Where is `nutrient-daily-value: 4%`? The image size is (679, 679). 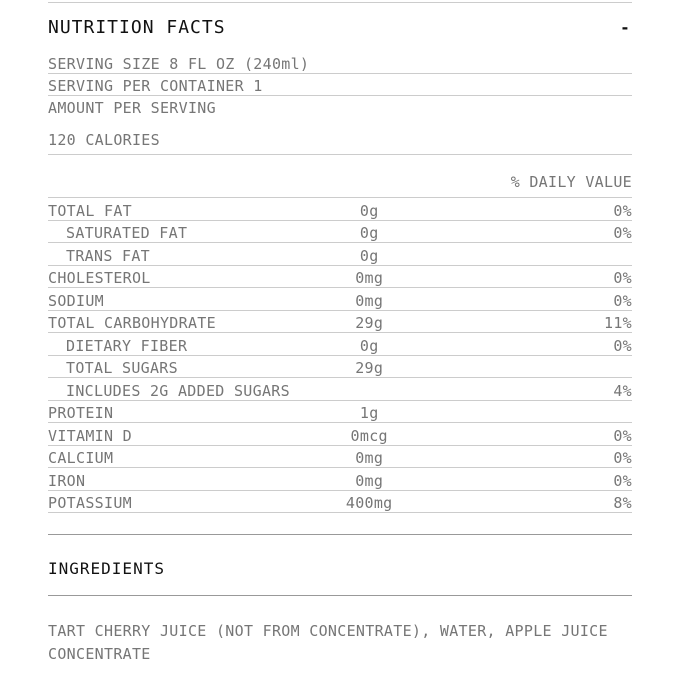 nutrient-daily-value: 4% is located at coordinates (622, 390).